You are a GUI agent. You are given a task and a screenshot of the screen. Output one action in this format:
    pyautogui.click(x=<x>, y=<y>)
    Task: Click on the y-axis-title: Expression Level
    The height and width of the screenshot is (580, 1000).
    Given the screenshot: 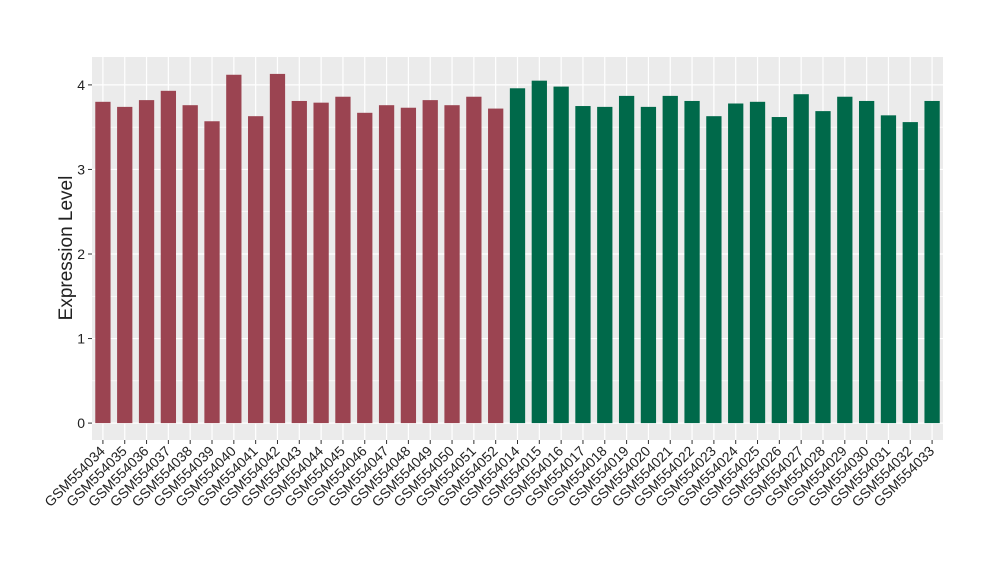 What is the action you would take?
    pyautogui.click(x=66, y=248)
    